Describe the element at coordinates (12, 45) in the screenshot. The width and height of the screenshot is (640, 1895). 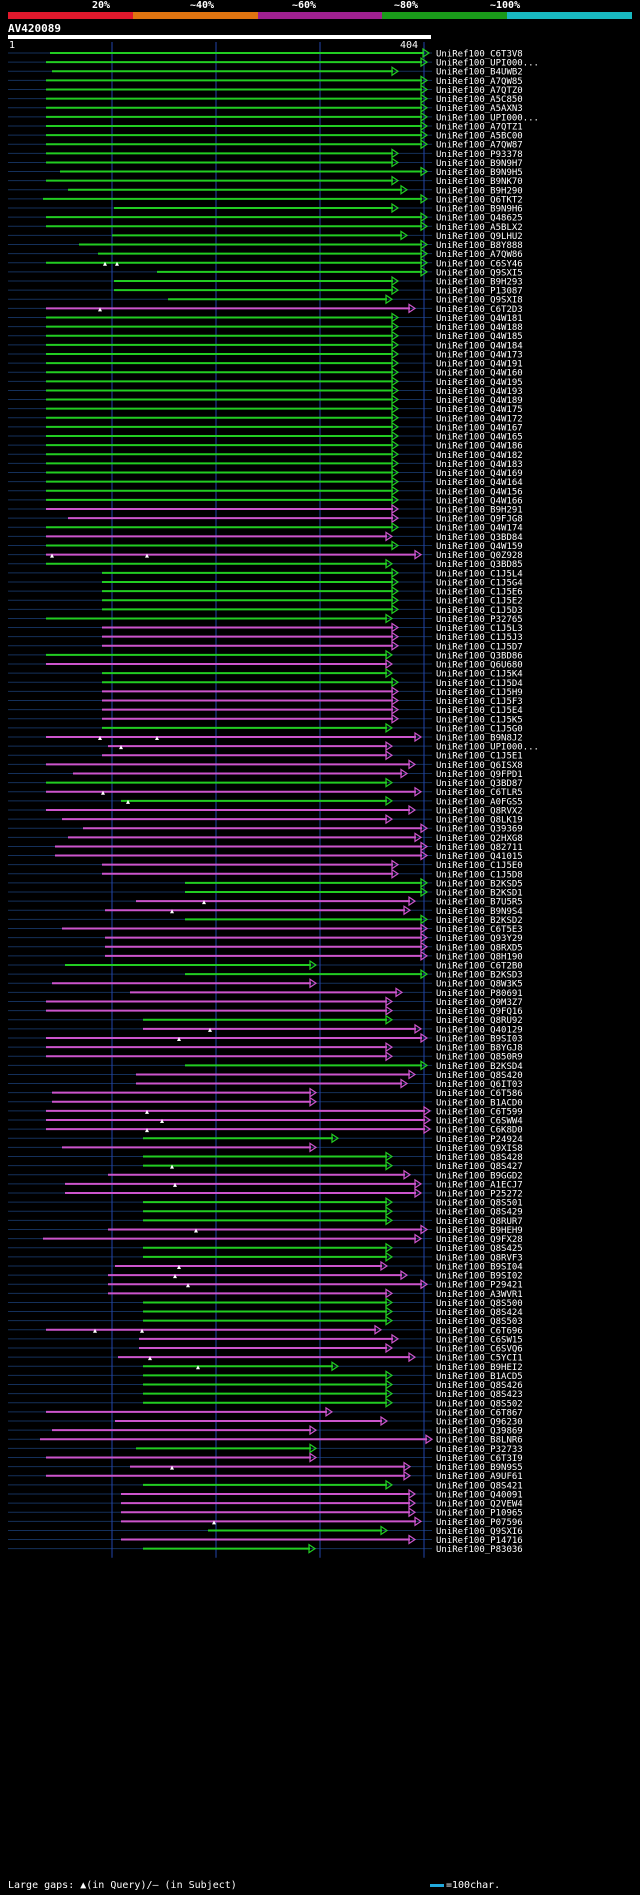
I see `query-start-label: 1` at that location.